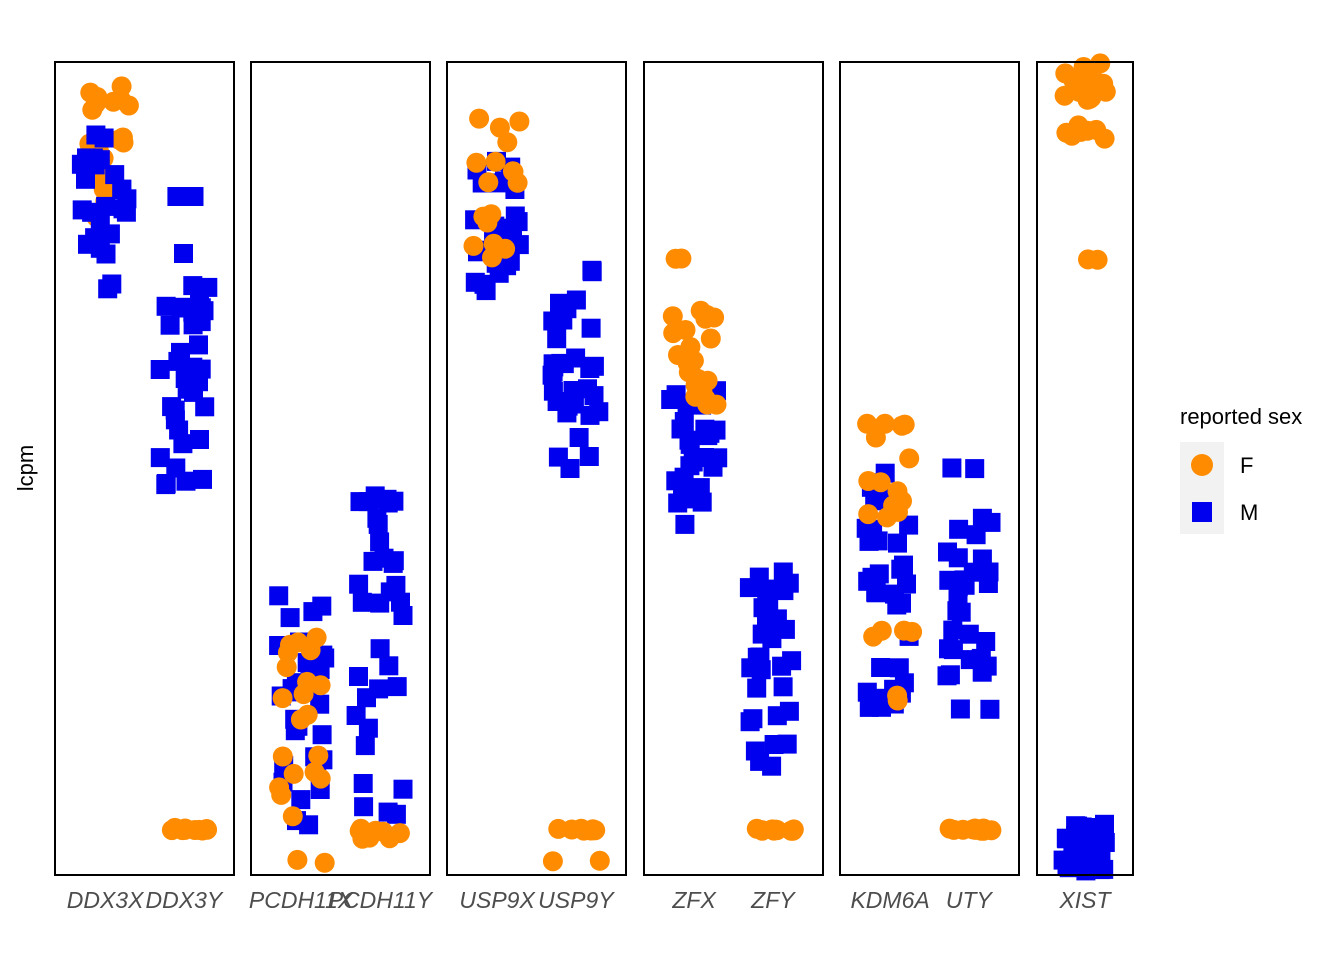 This screenshot has height=960, width=1344. What do you see at coordinates (1202, 465) in the screenshot?
I see `legend-key-f` at bounding box center [1202, 465].